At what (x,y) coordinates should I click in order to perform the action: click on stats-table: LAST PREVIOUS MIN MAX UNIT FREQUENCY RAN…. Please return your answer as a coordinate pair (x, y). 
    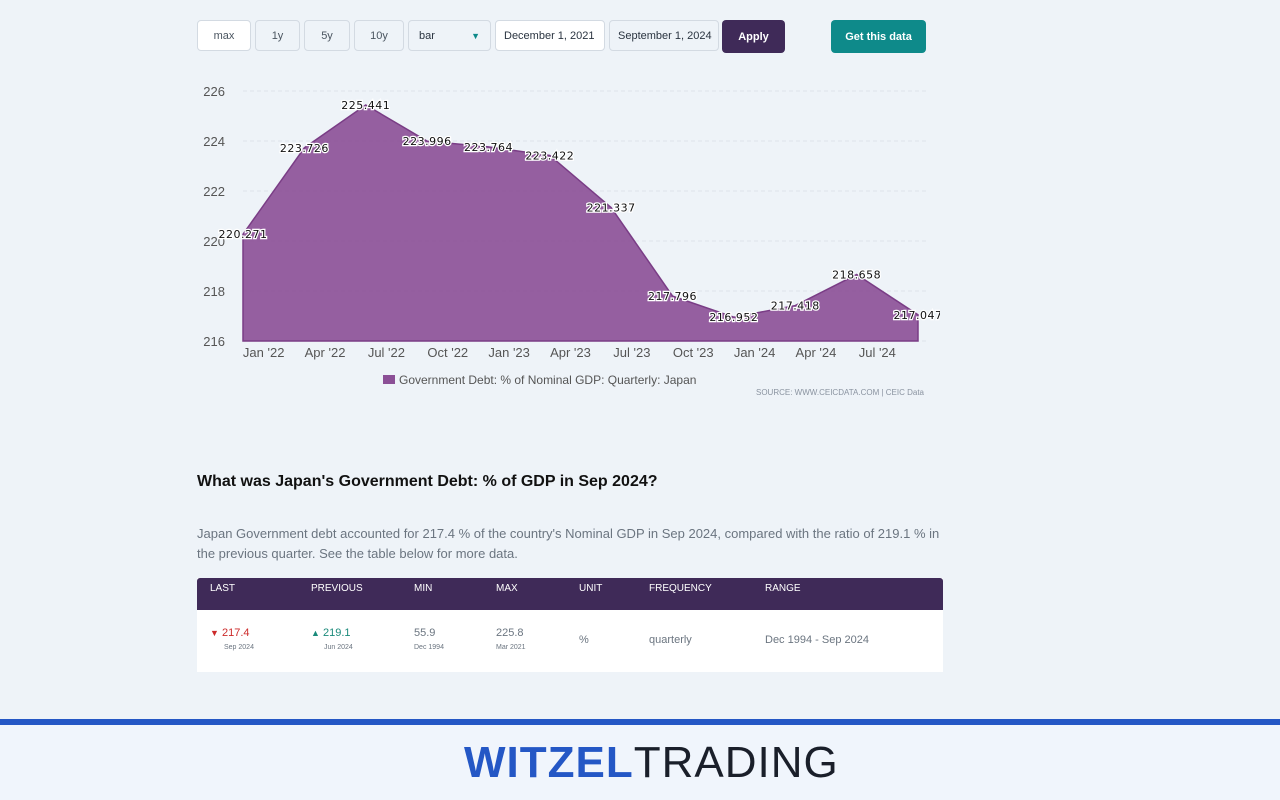
    Looking at the image, I should click on (570, 625).